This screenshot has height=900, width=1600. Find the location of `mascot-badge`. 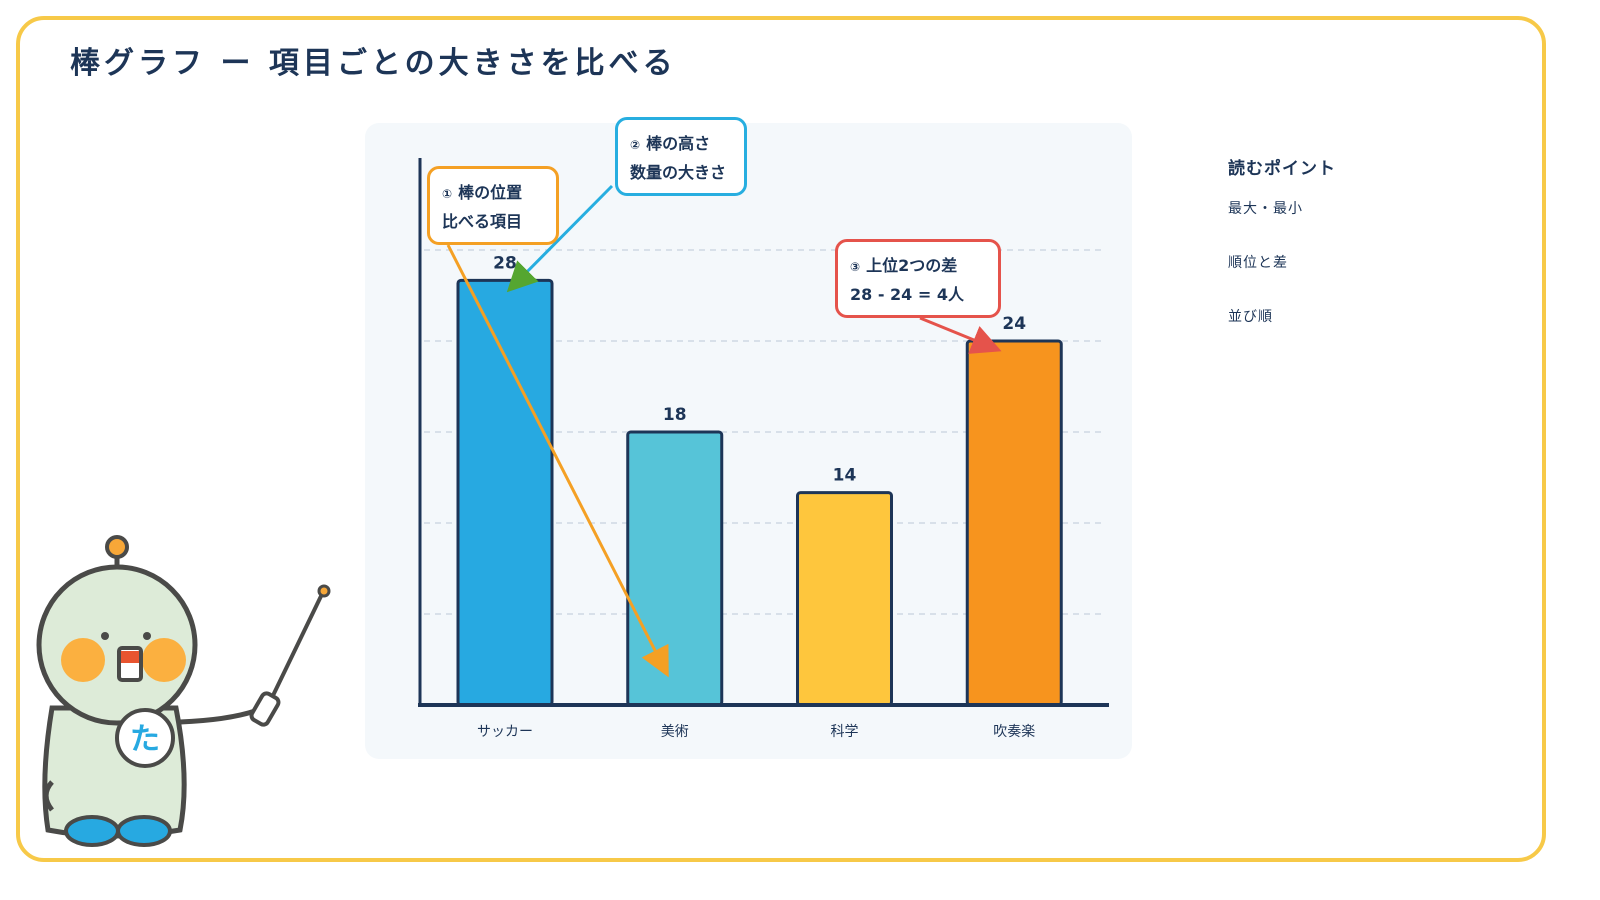

mascot-badge is located at coordinates (145, 738).